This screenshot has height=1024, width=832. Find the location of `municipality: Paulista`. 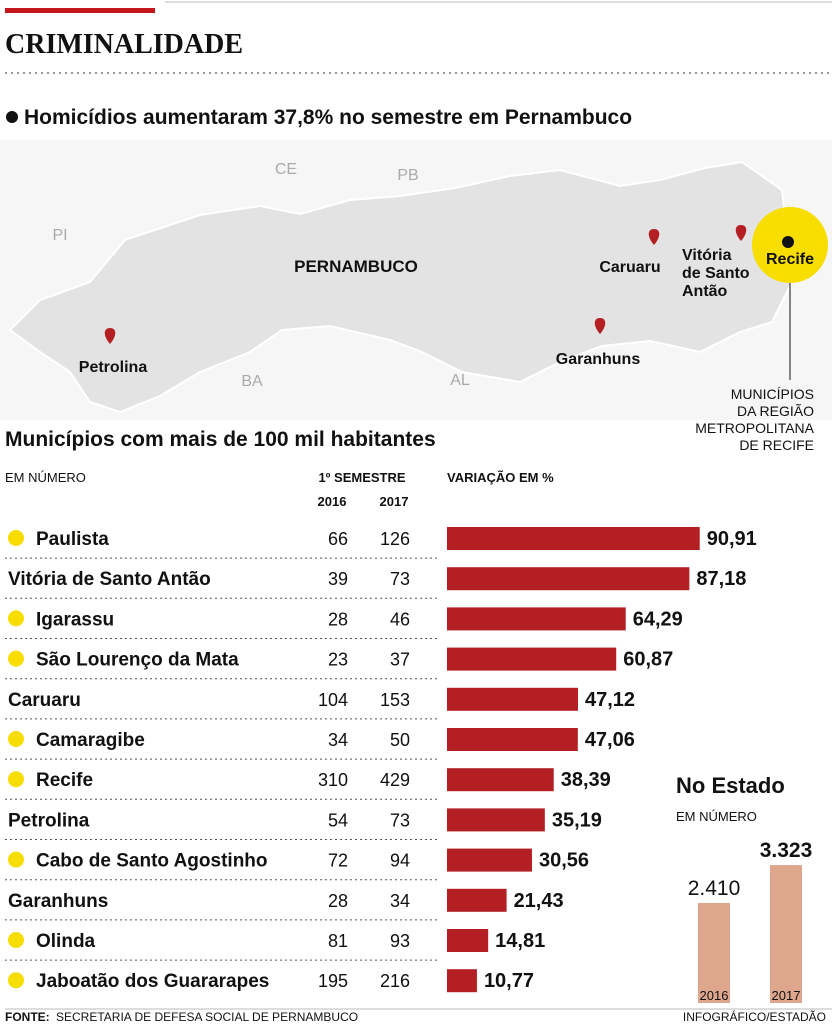

municipality: Paulista is located at coordinates (72, 539).